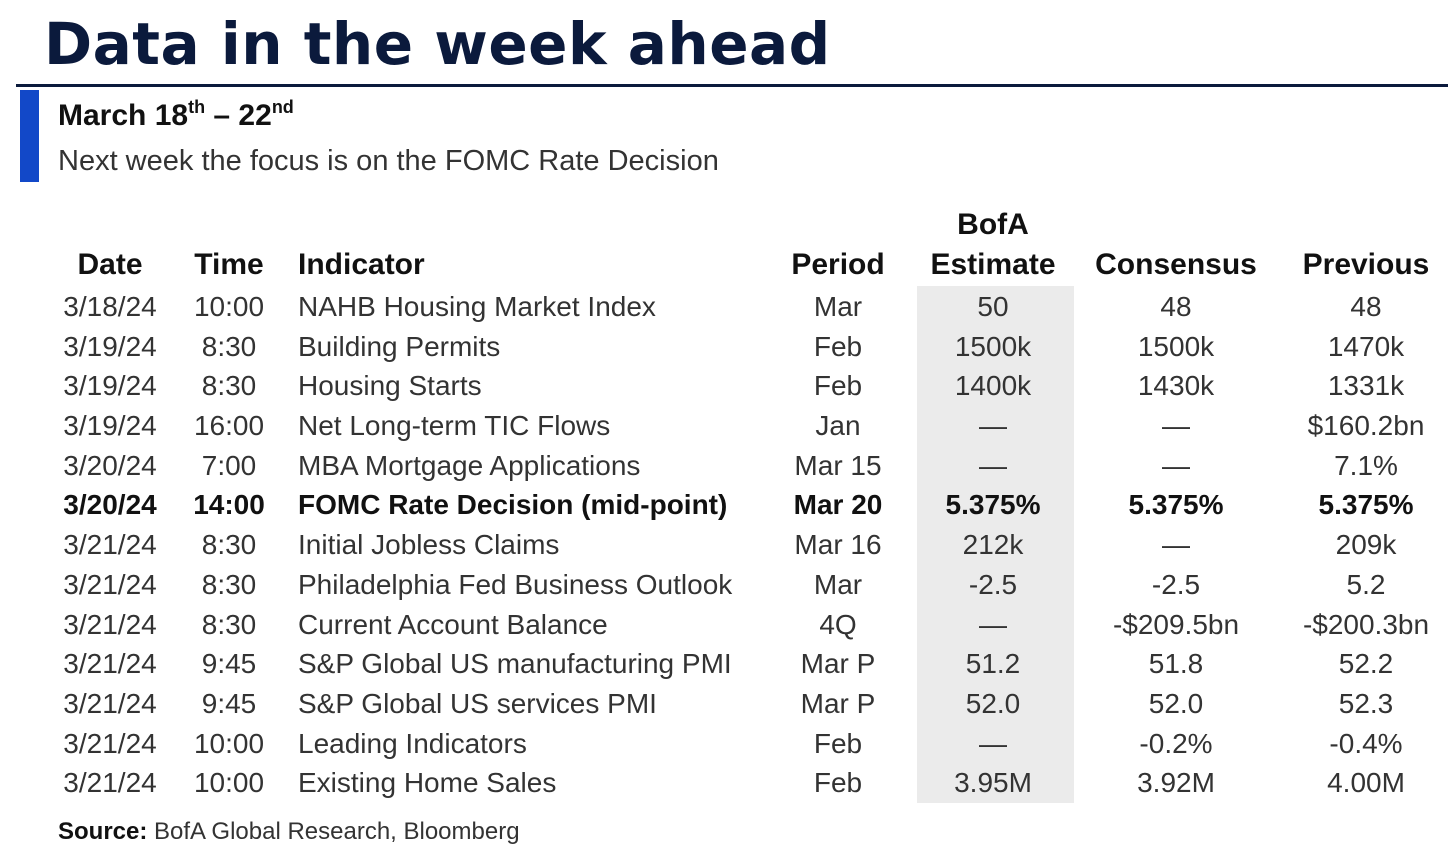  What do you see at coordinates (1366, 584) in the screenshot?
I see `cell-previous: 5.2` at bounding box center [1366, 584].